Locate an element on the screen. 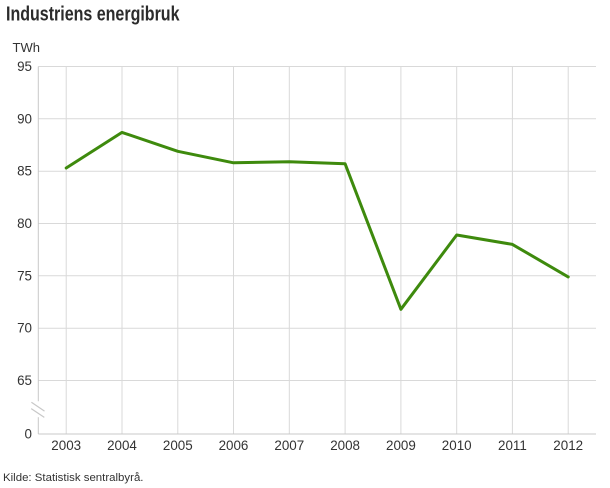 This screenshot has width=610, height=488. svg-text: 2004 is located at coordinates (122, 445).